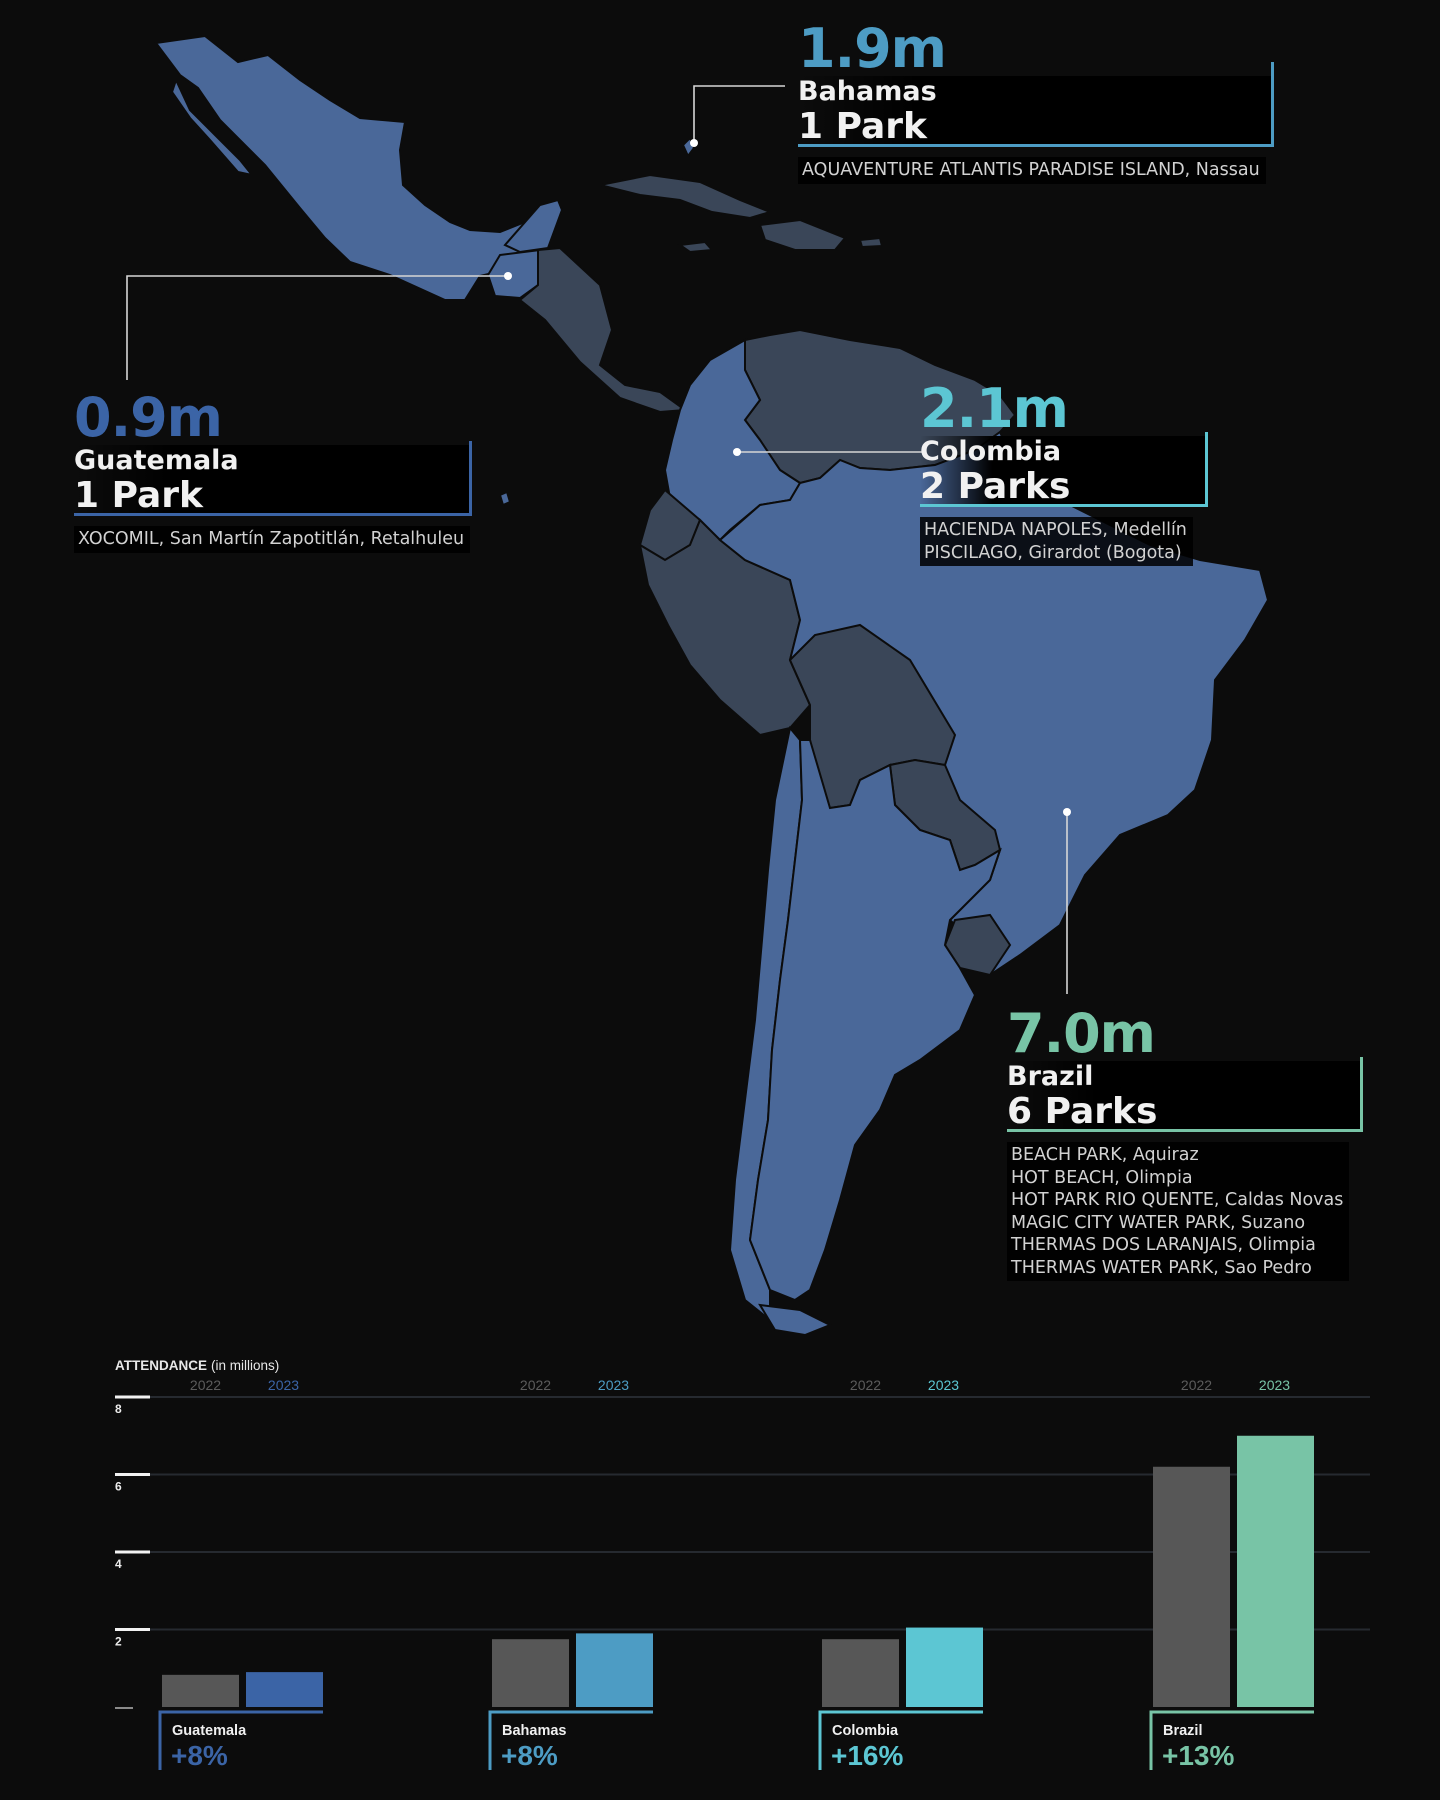  I want to click on venue-item: HACIENDA NAPOLES, Medellín, so click(1055, 530).